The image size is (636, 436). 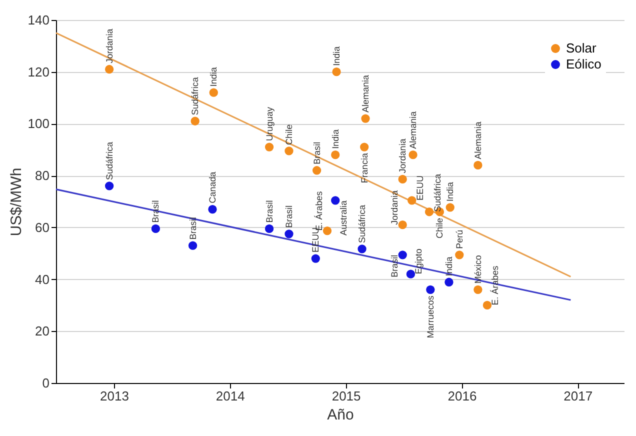 What do you see at coordinates (582, 48) in the screenshot?
I see `legend-label: Solar` at bounding box center [582, 48].